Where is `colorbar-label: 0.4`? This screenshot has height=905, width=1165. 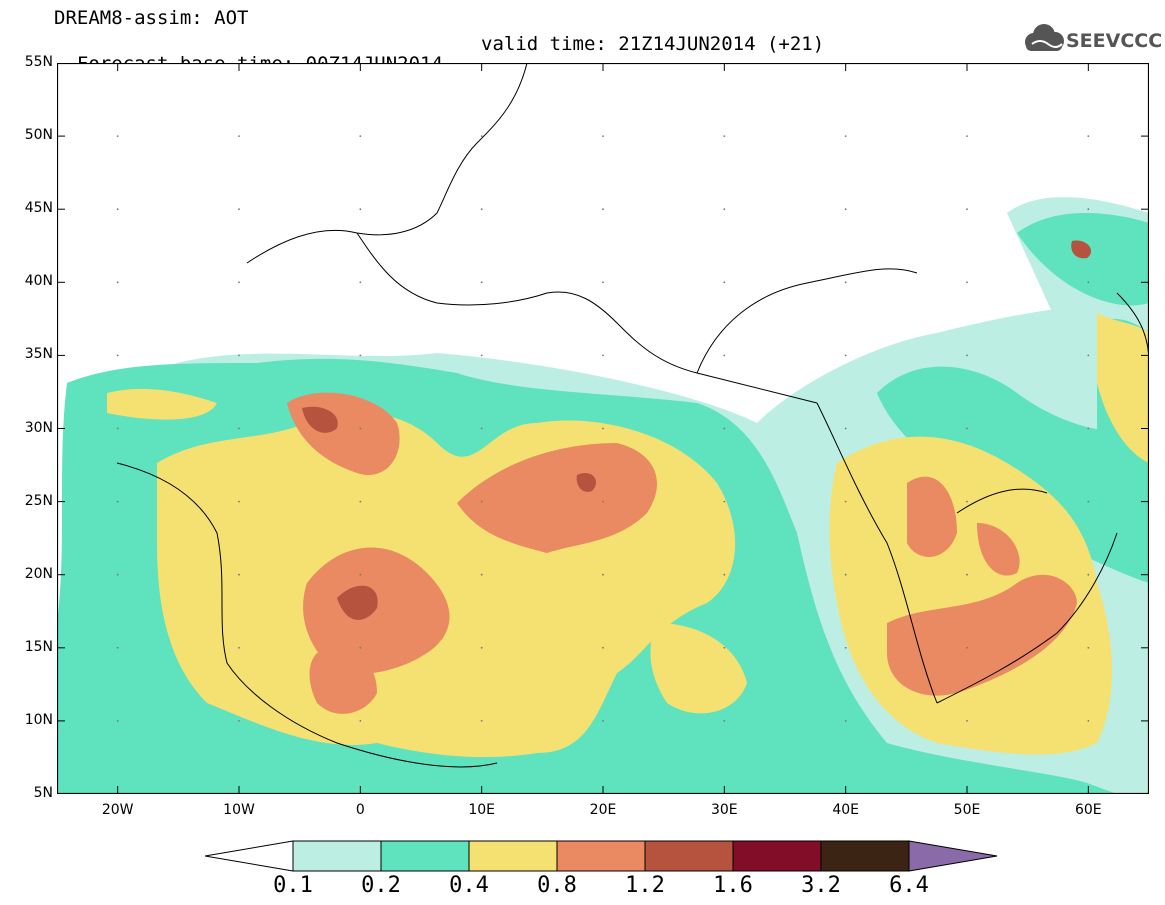 colorbar-label: 0.4 is located at coordinates (469, 885).